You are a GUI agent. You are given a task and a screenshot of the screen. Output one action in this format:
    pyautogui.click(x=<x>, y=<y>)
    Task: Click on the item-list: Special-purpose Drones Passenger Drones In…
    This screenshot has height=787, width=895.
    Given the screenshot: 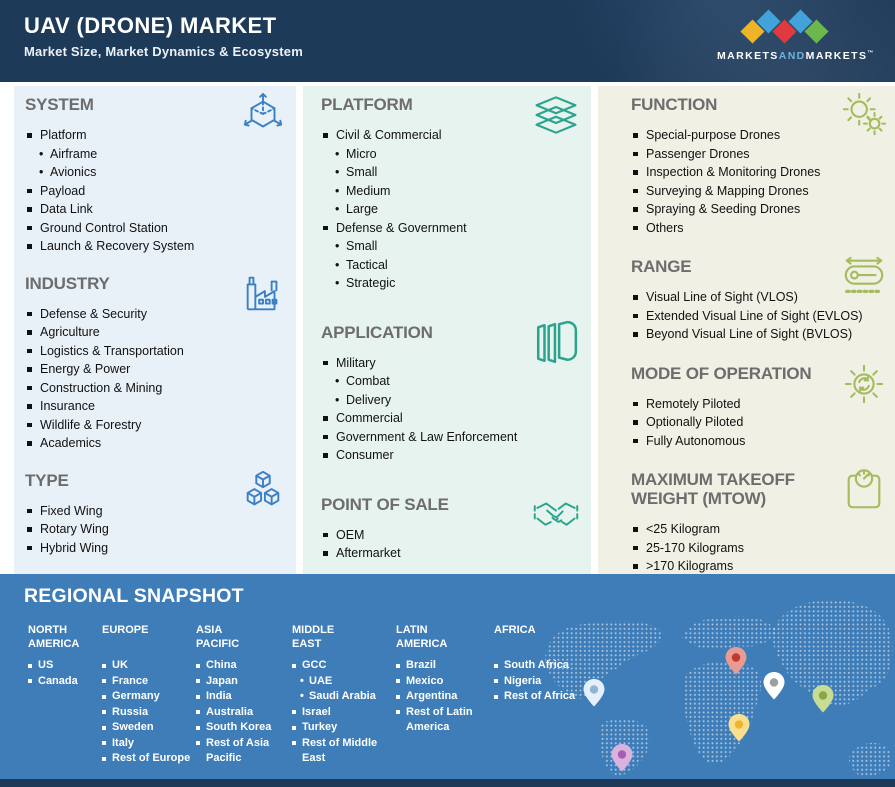 What is the action you would take?
    pyautogui.click(x=760, y=181)
    